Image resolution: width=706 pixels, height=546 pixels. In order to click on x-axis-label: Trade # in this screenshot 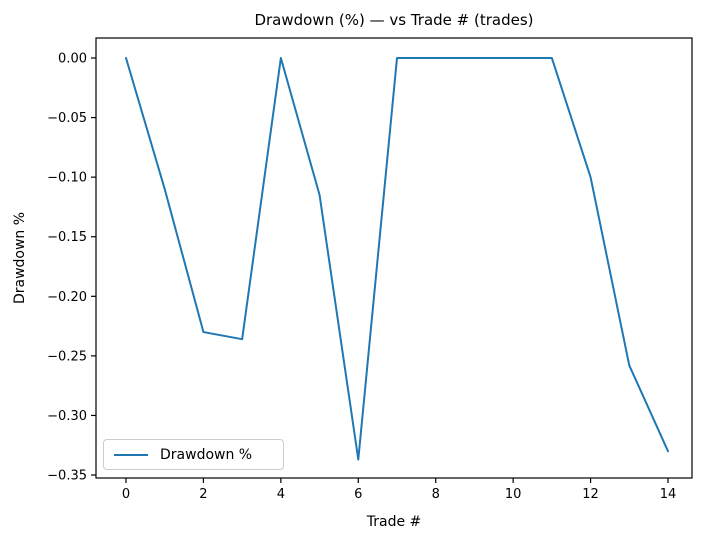, I will do `click(394, 522)`.